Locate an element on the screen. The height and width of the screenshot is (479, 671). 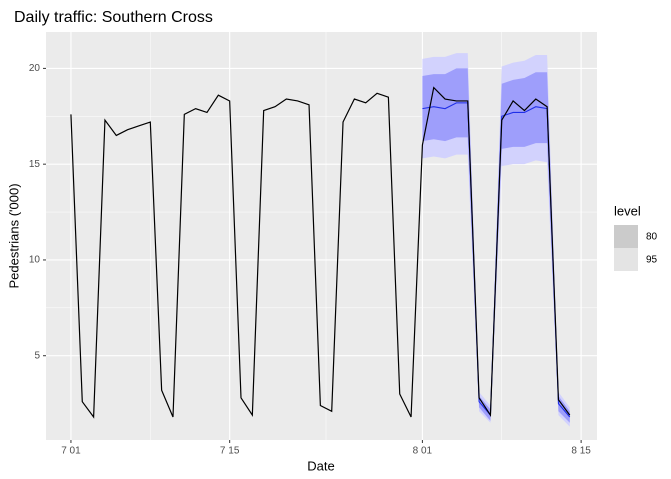
y-tick-label: 5 is located at coordinates (37, 355).